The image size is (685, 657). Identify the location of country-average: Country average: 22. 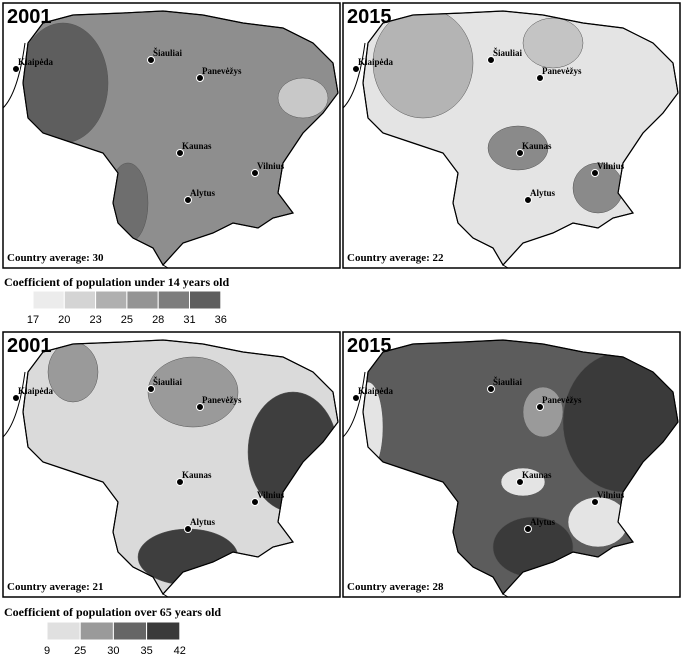
(395, 258).